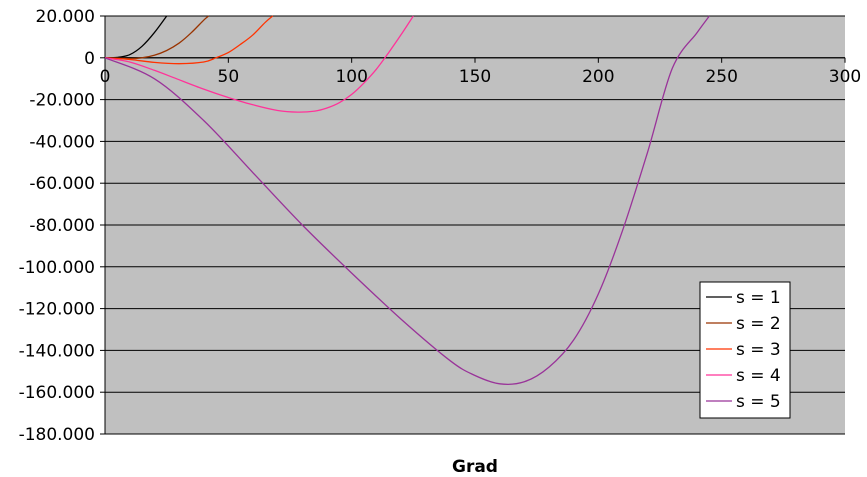 Image resolution: width=867 pixels, height=477 pixels. What do you see at coordinates (136, 37) in the screenshot?
I see `series-line-s1` at bounding box center [136, 37].